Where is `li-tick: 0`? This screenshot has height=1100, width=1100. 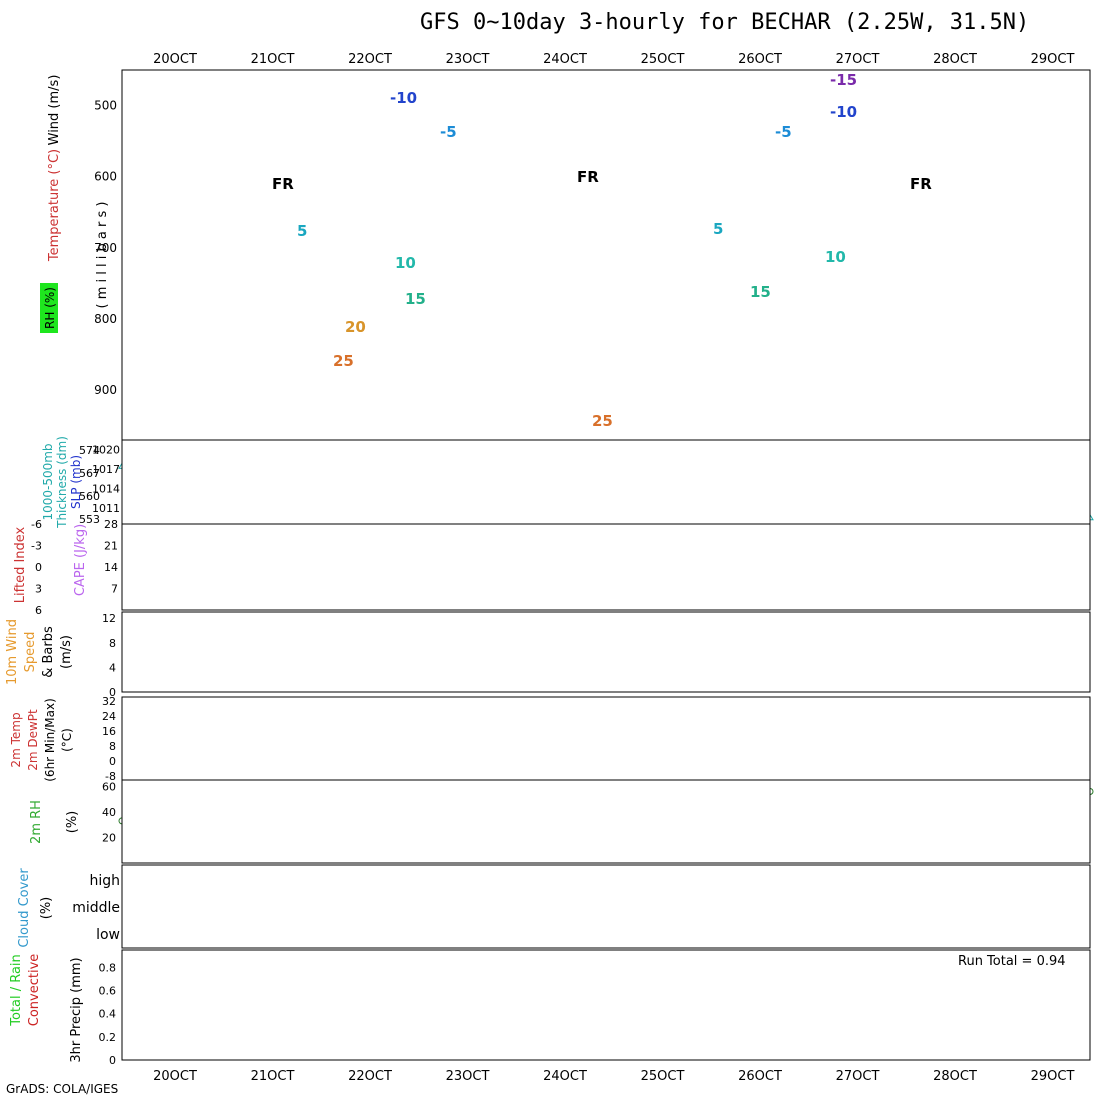
li-tick: 0 is located at coordinates (38, 567).